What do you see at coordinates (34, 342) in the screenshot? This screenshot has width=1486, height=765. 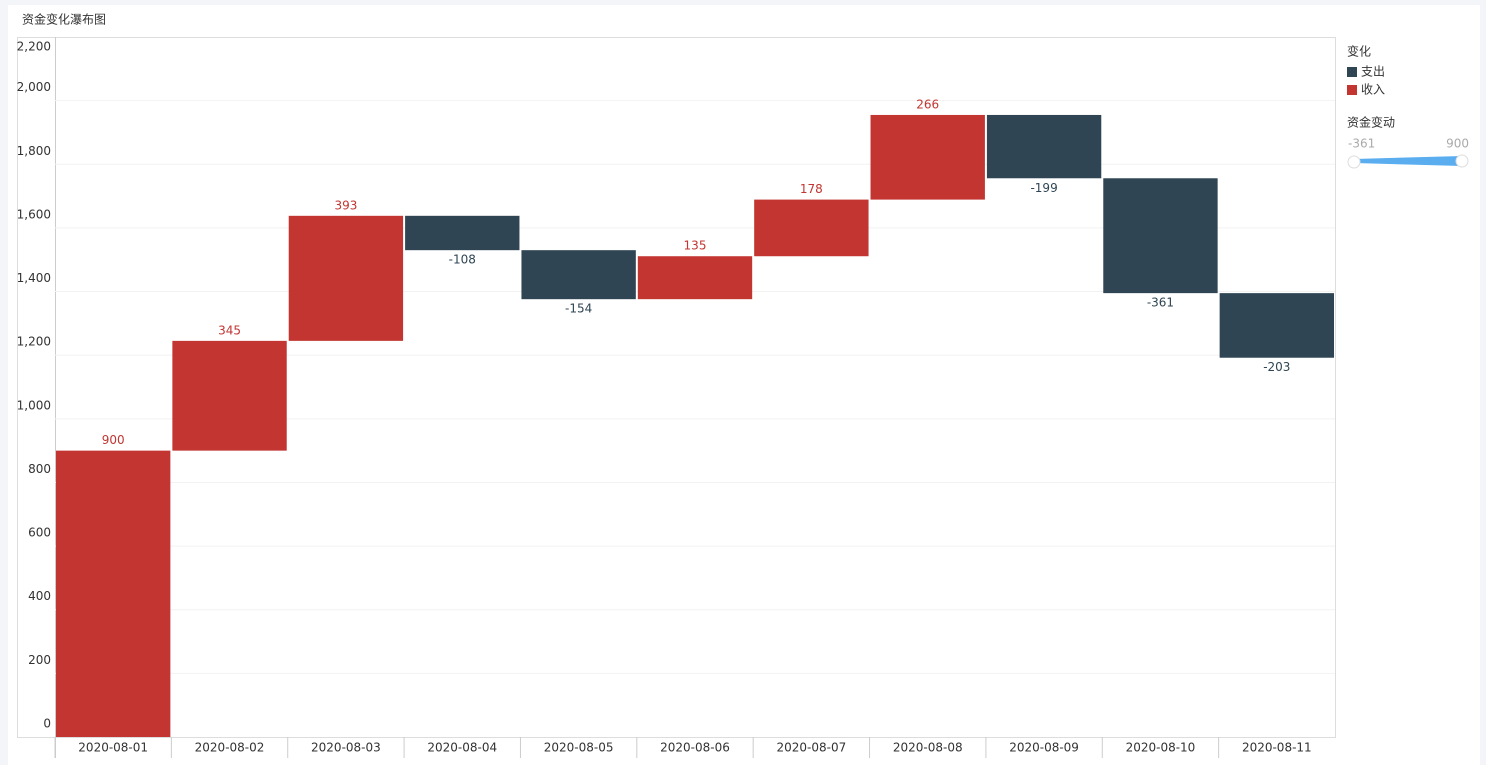 I see `y-tick-label: 1,200` at bounding box center [34, 342].